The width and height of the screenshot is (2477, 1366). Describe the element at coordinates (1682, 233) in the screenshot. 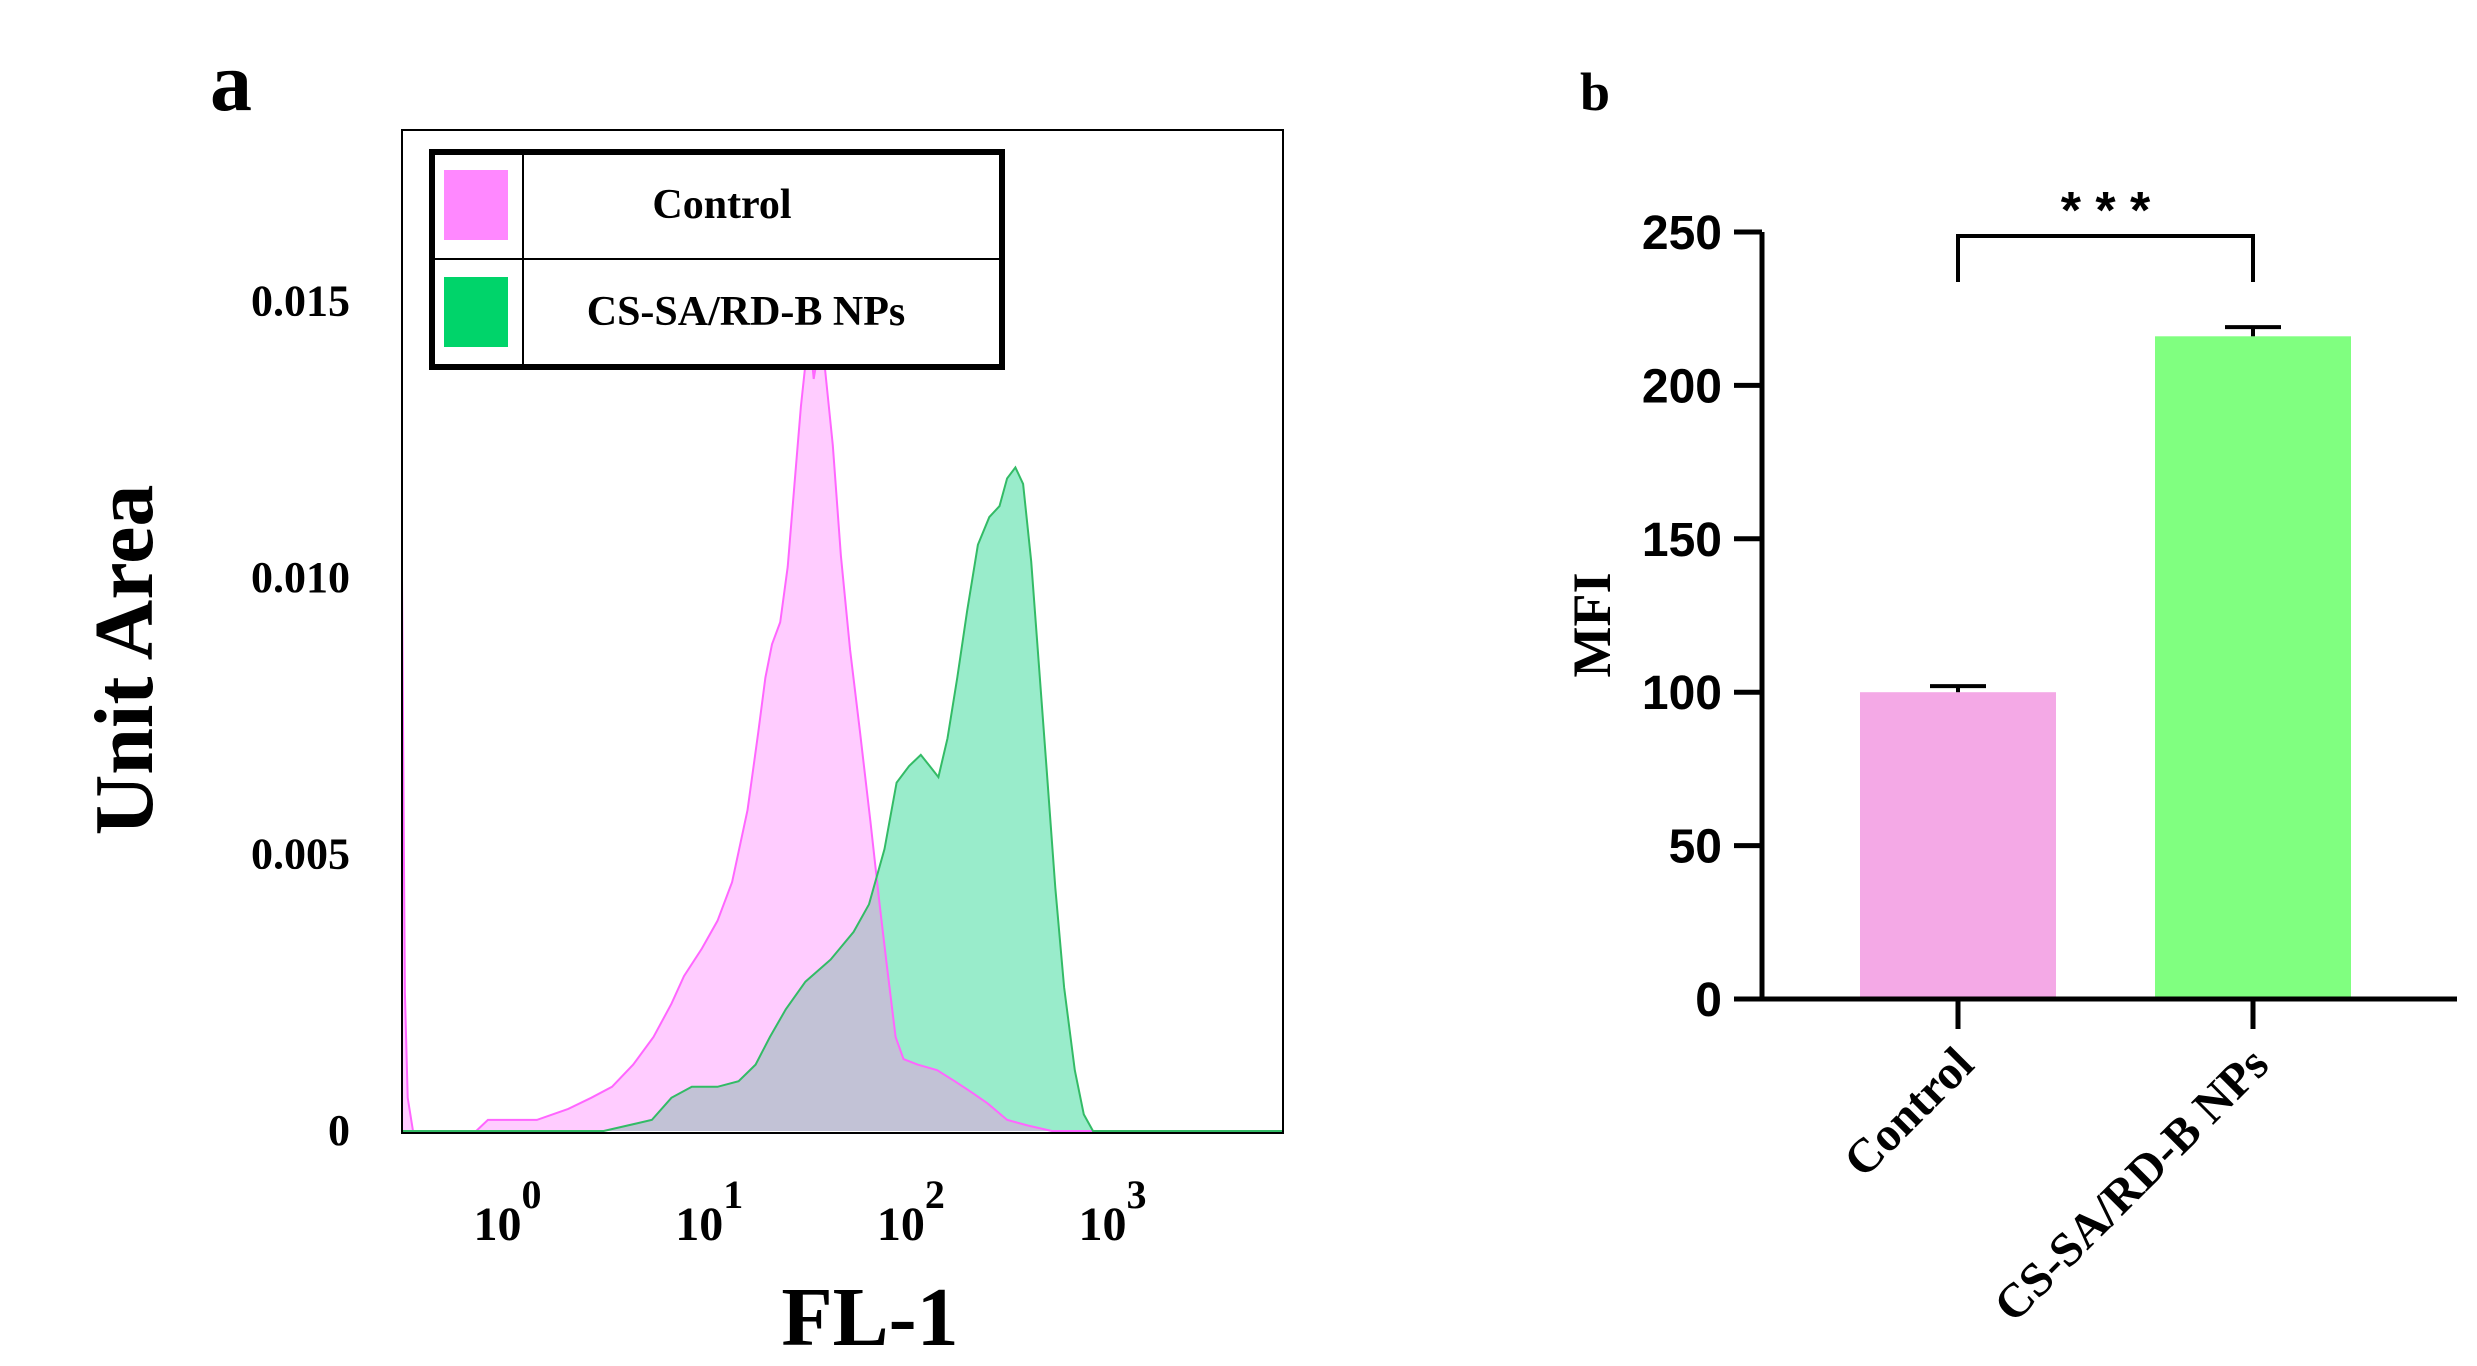

I see `bar-y-tick-label: 250` at that location.